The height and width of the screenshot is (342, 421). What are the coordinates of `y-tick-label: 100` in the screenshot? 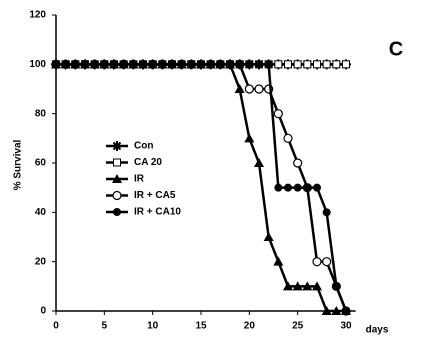 It's located at (37, 64).